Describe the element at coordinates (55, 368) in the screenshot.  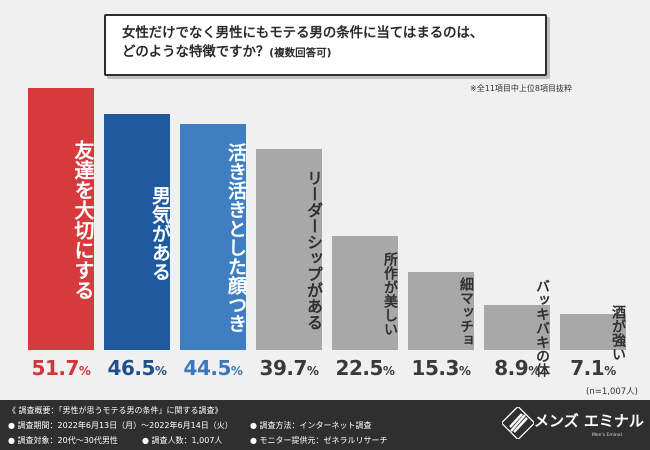
I see `bar-1-value-number: 51.7` at that location.